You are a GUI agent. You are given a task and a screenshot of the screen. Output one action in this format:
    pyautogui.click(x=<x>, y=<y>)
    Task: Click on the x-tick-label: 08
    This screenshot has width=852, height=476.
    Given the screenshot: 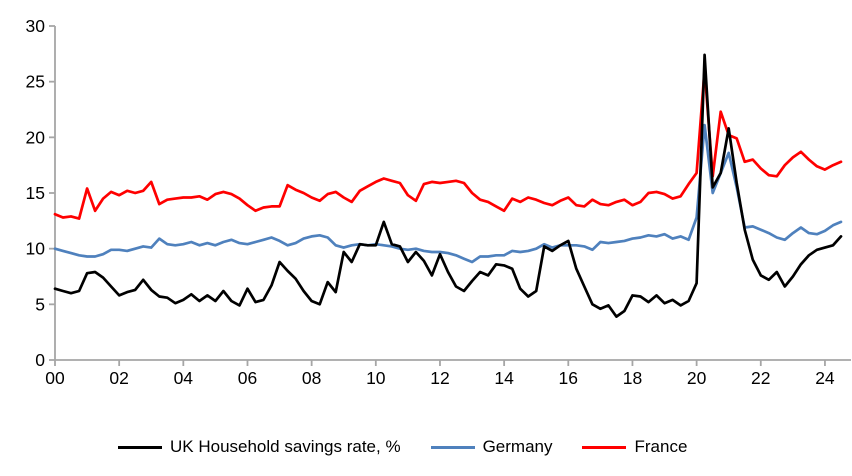 What is the action you would take?
    pyautogui.click(x=311, y=378)
    